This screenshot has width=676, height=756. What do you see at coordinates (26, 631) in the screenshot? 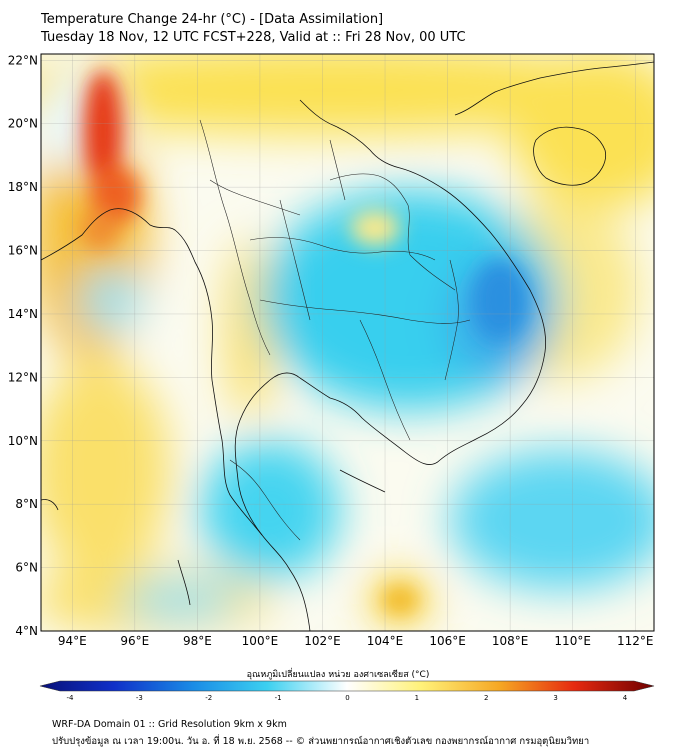
I see `lat-tick-label: 4°N` at bounding box center [26, 631].